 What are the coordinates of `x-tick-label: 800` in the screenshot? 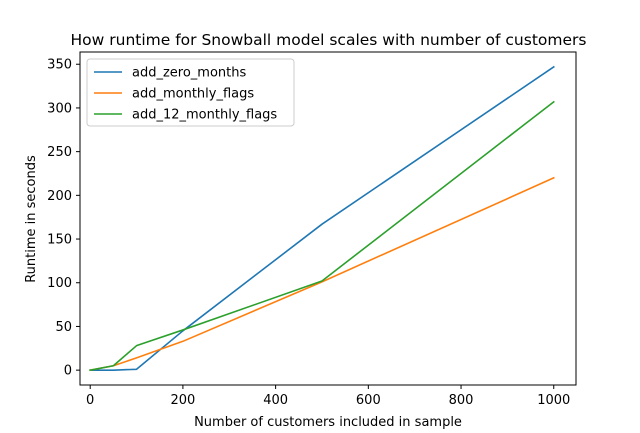 It's located at (461, 400).